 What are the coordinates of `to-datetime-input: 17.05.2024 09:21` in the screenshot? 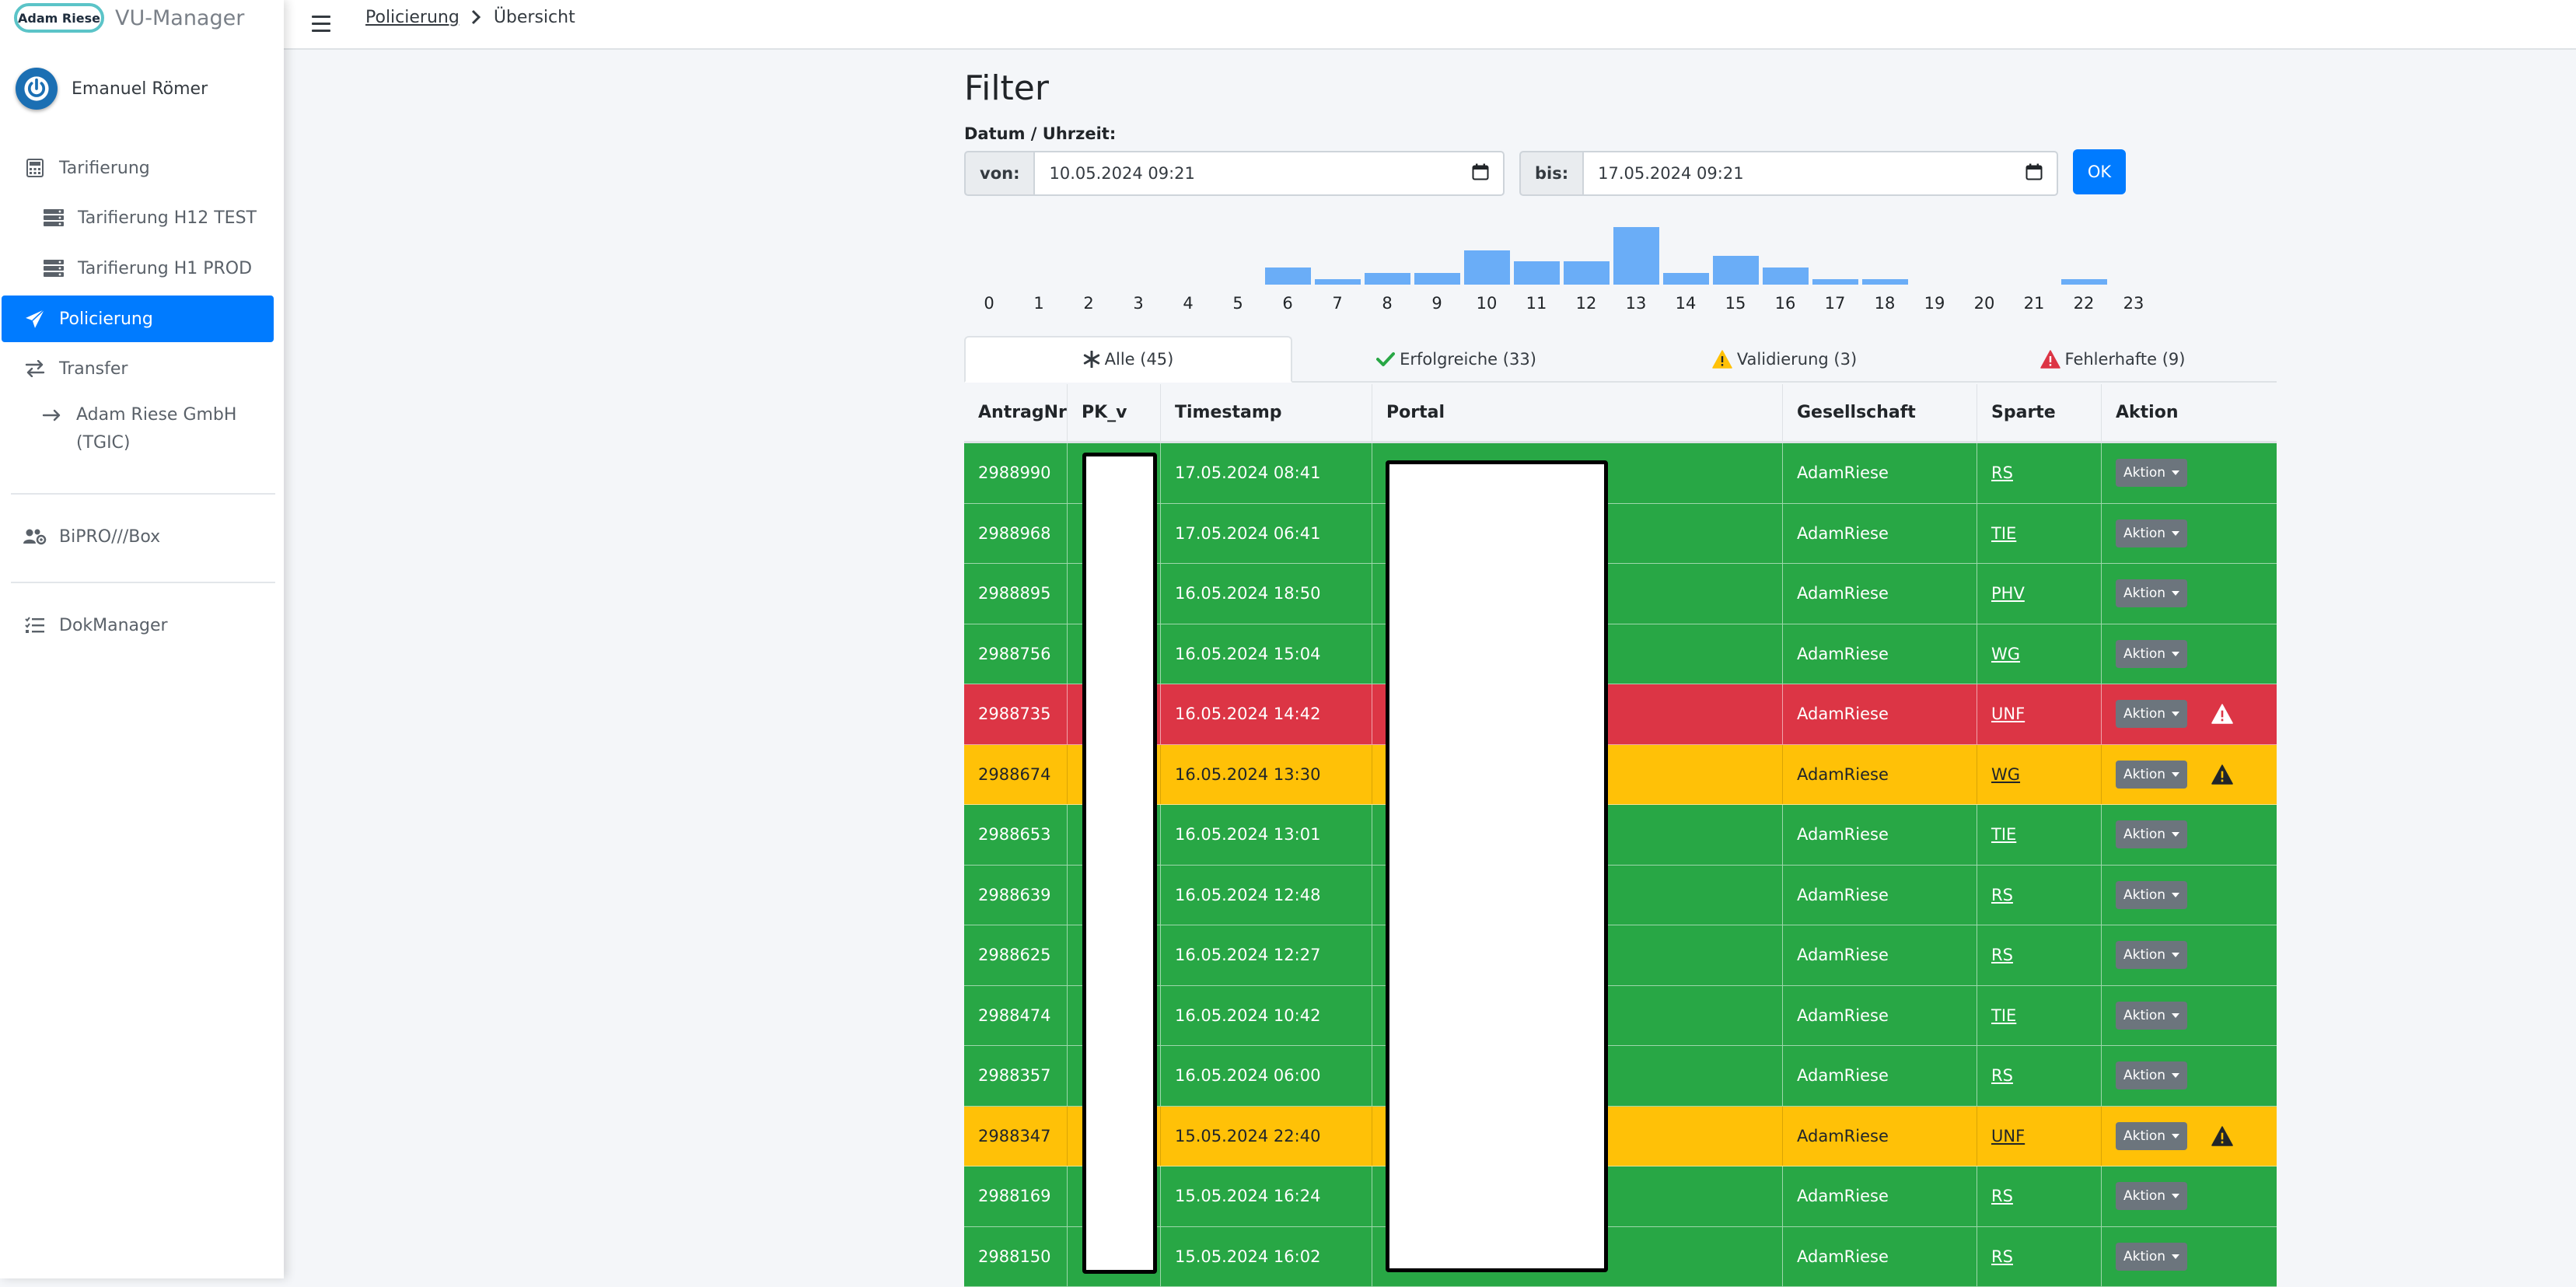 It's located at (1820, 173).